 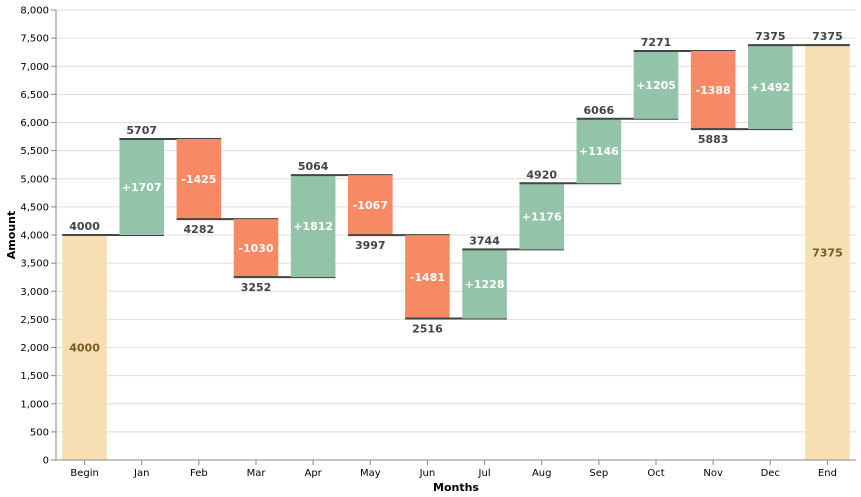 I want to click on x-tick-label: Dec, so click(x=770, y=473).